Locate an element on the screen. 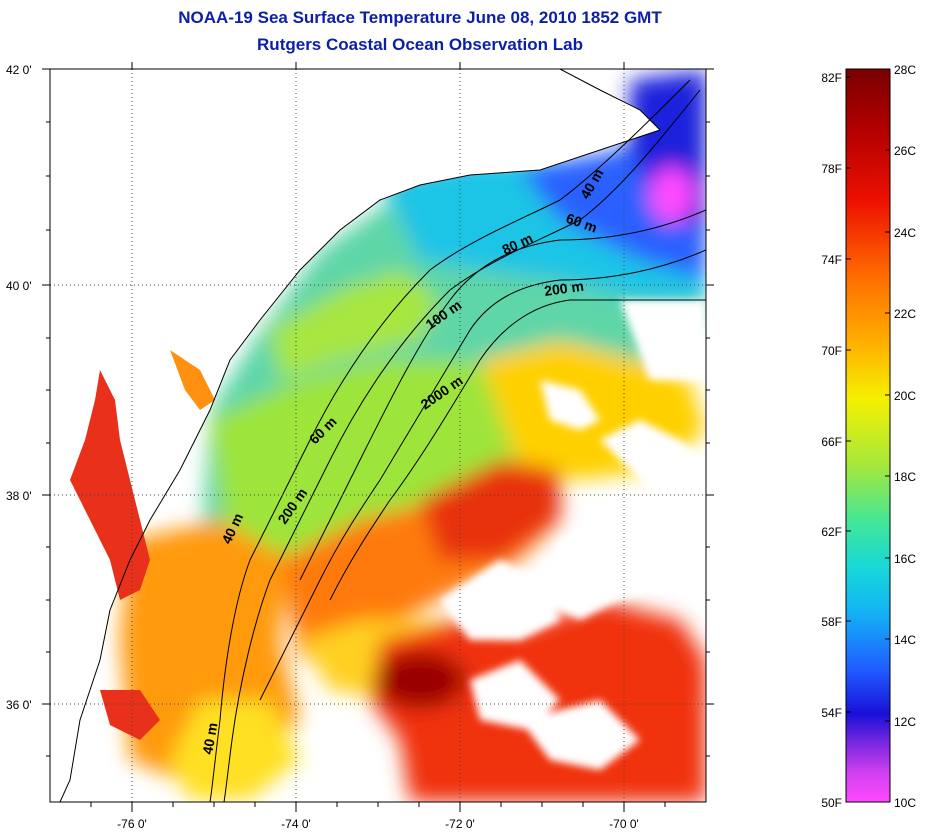 The width and height of the screenshot is (928, 832). colorbar-f-label: 58F is located at coordinates (831, 622).